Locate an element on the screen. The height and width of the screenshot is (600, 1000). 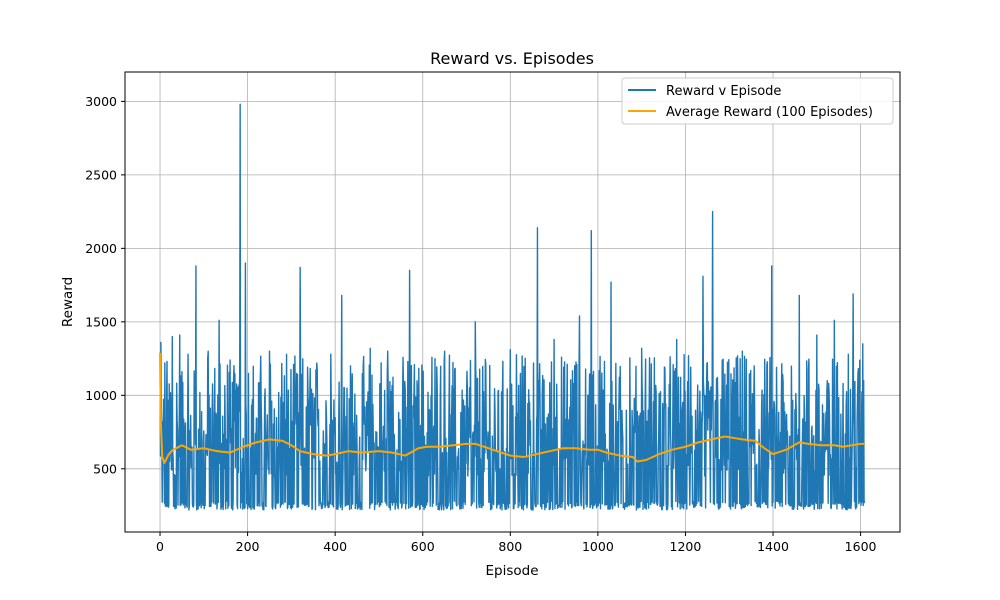
x-tick-label: 1400 is located at coordinates (773, 546).